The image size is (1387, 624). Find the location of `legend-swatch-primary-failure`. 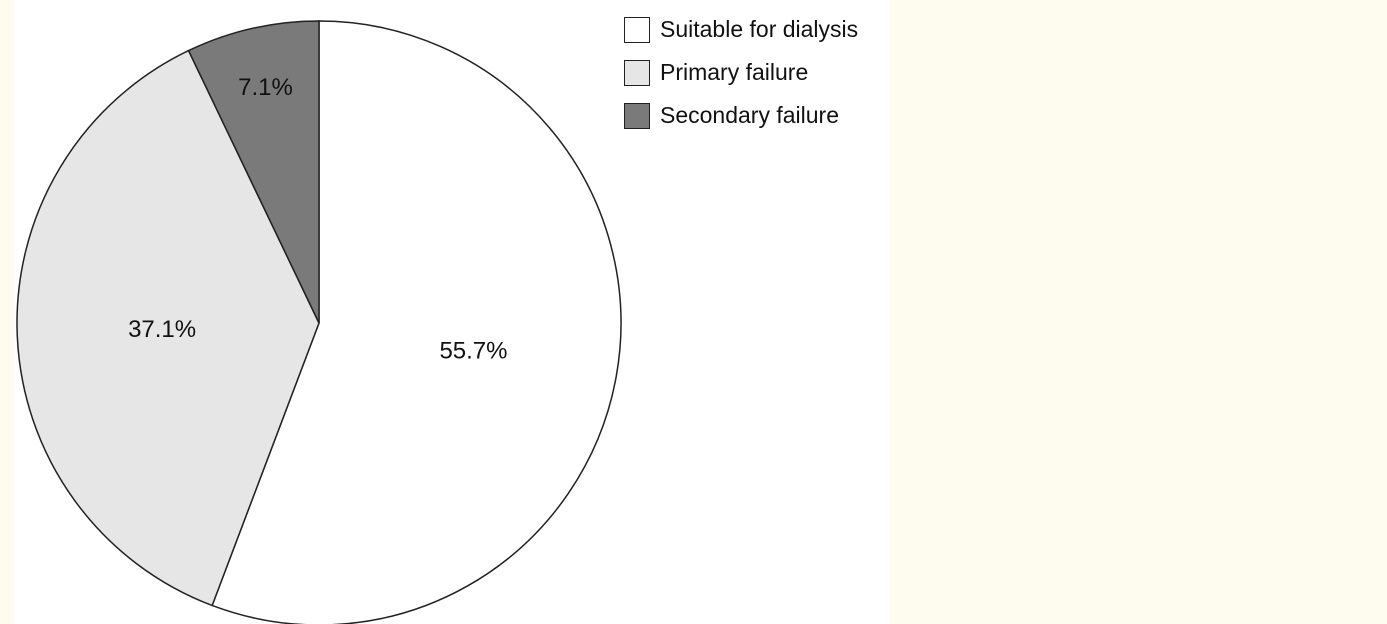

legend-swatch-primary-failure is located at coordinates (637, 72).